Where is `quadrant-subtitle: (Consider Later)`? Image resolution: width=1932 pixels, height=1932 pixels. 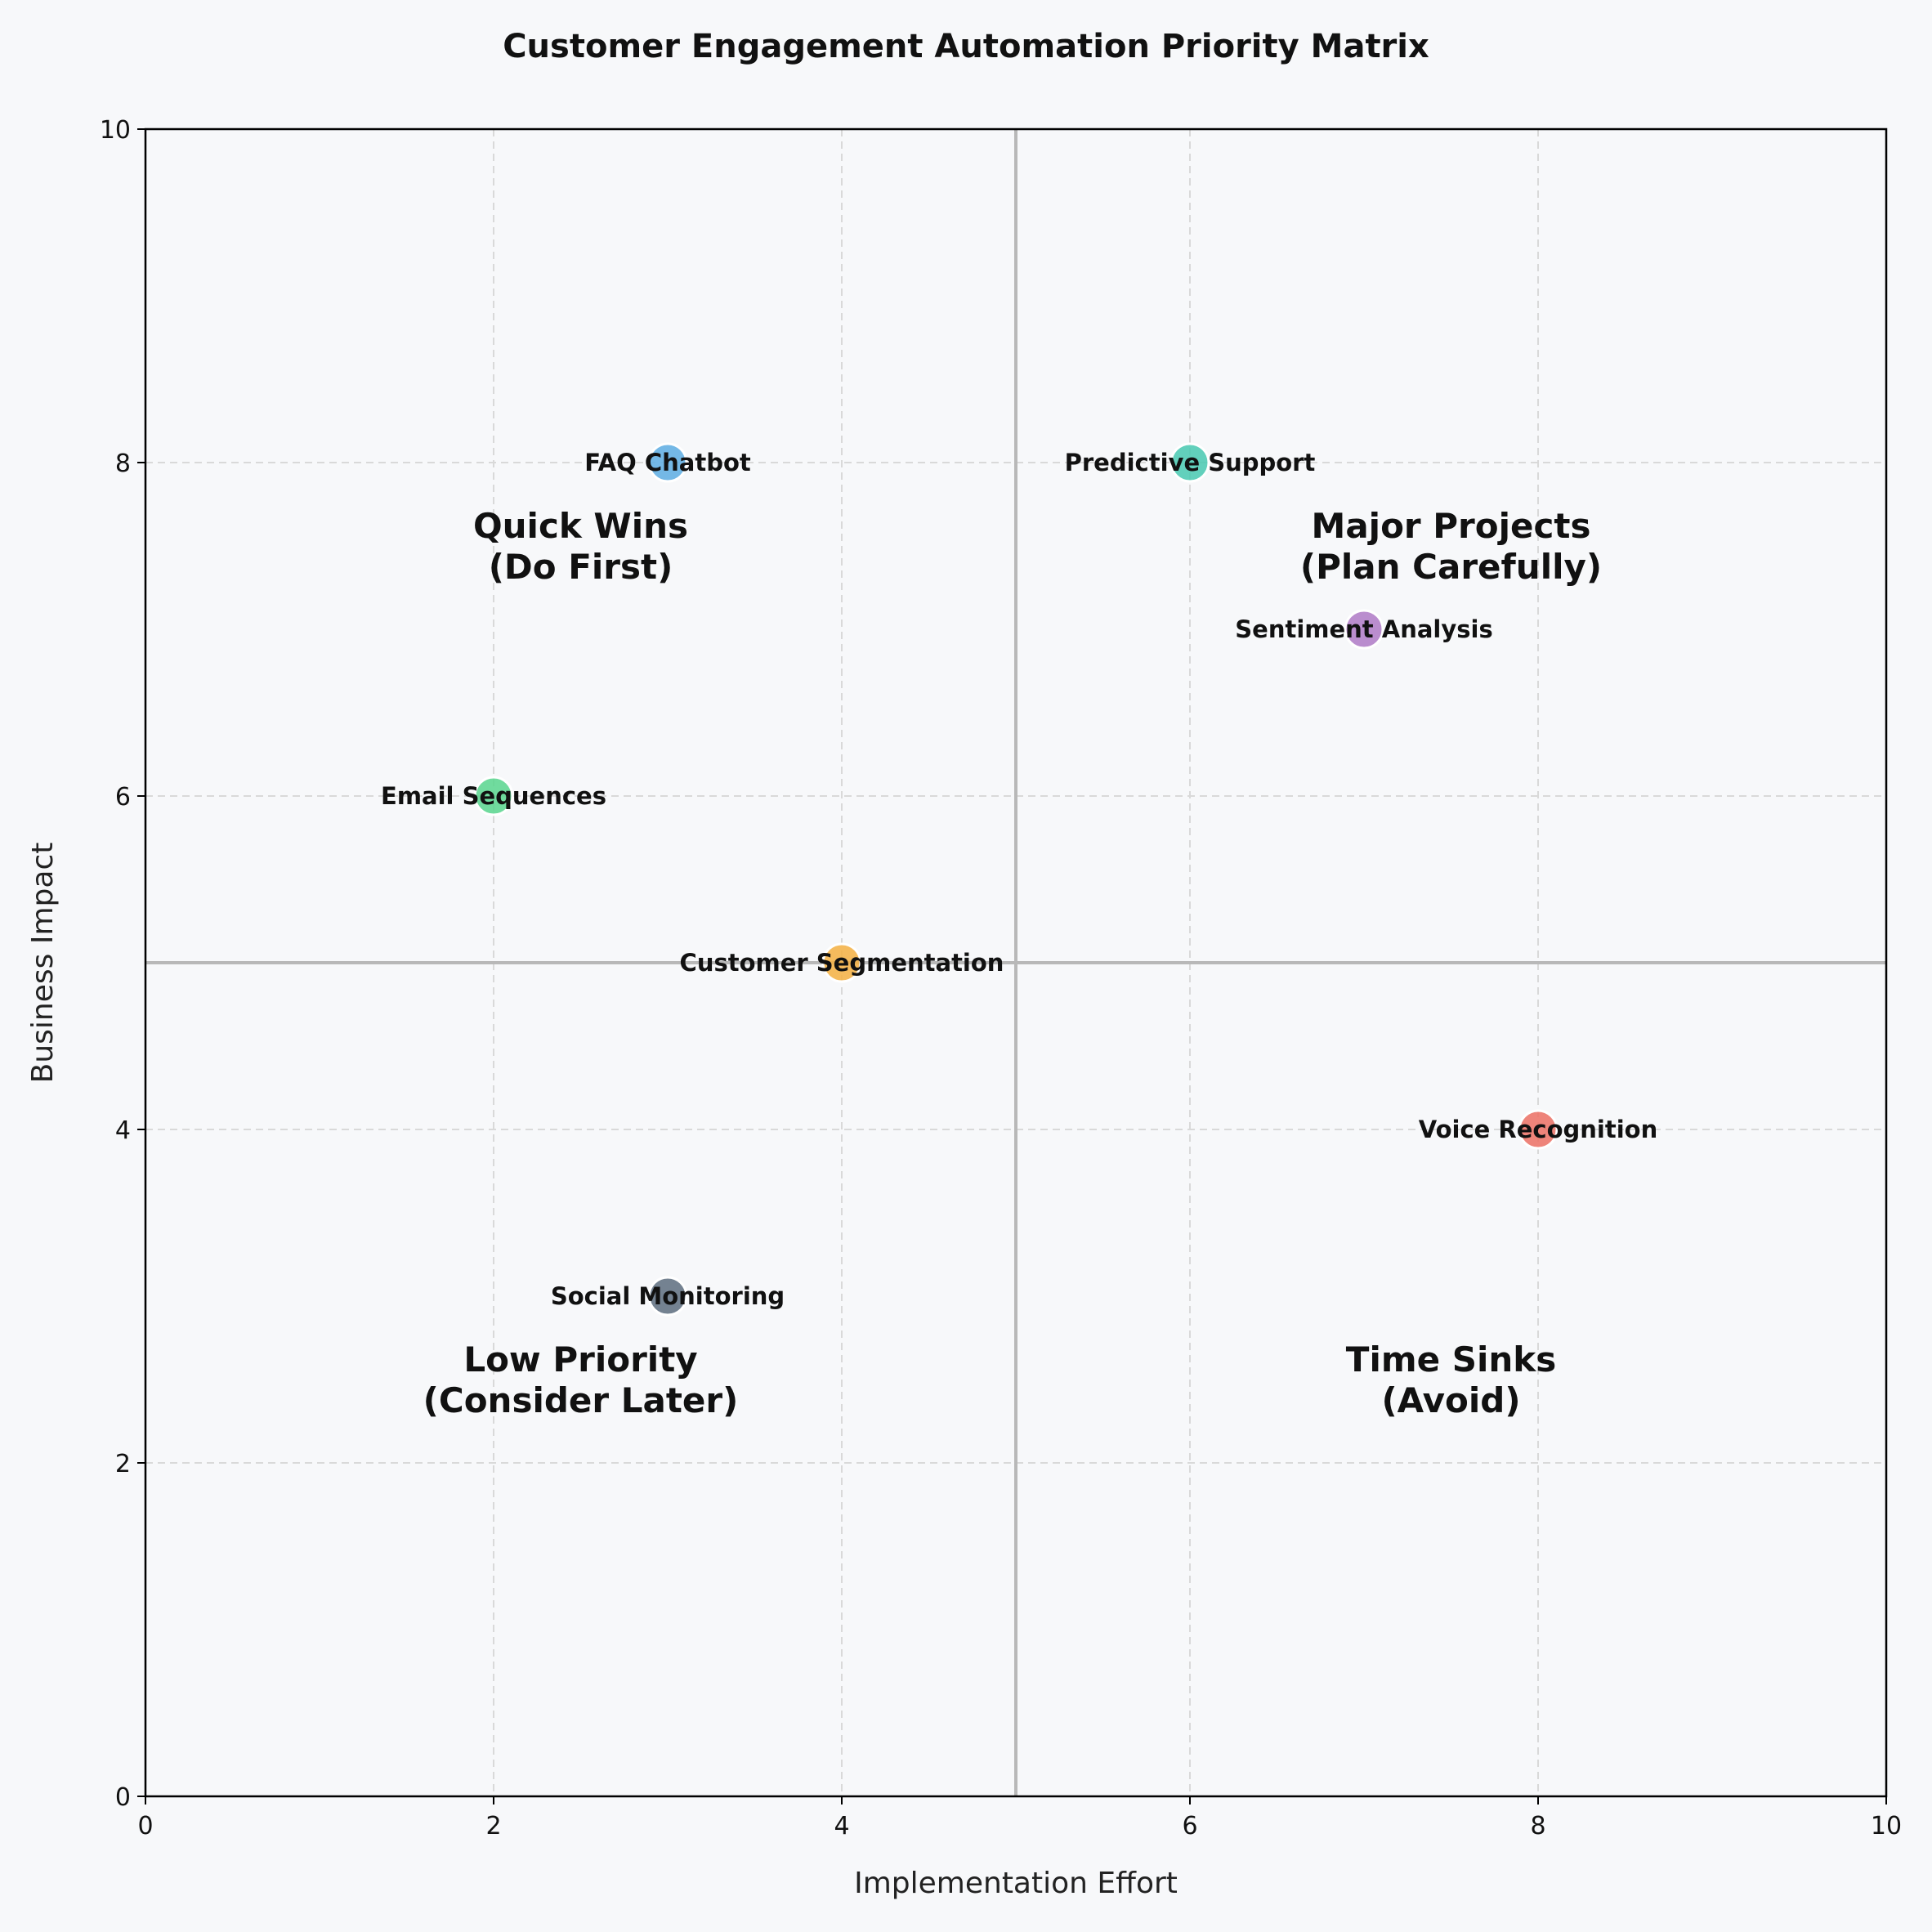 quadrant-subtitle: (Consider Later) is located at coordinates (581, 1400).